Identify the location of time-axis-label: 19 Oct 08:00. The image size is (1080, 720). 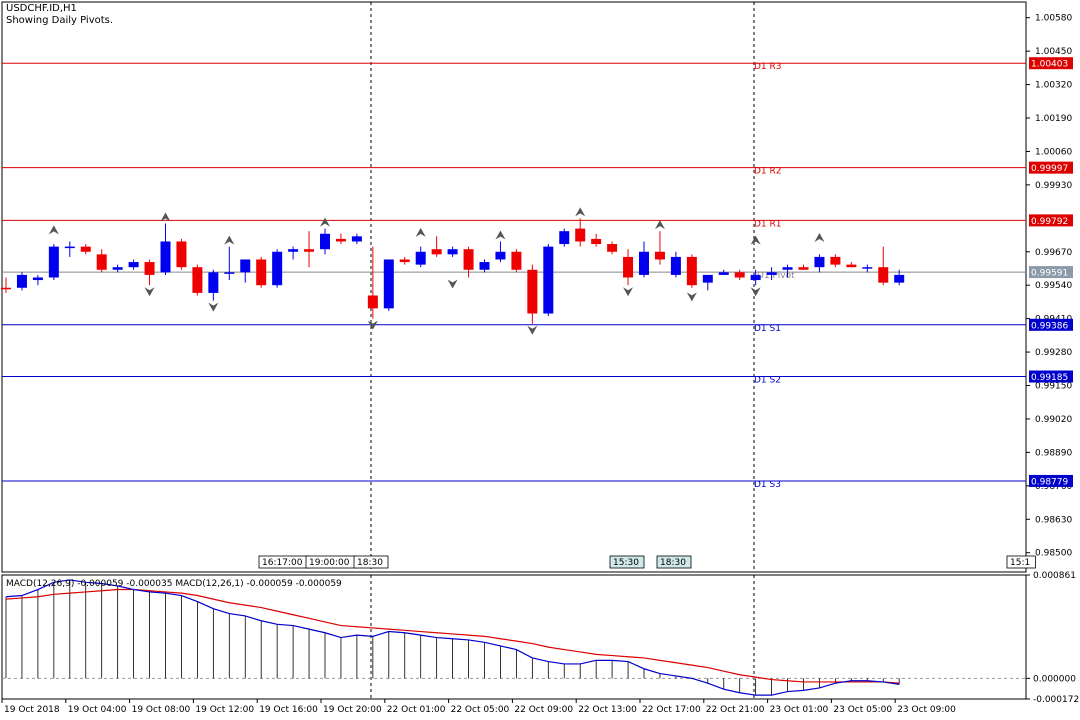
(161, 710).